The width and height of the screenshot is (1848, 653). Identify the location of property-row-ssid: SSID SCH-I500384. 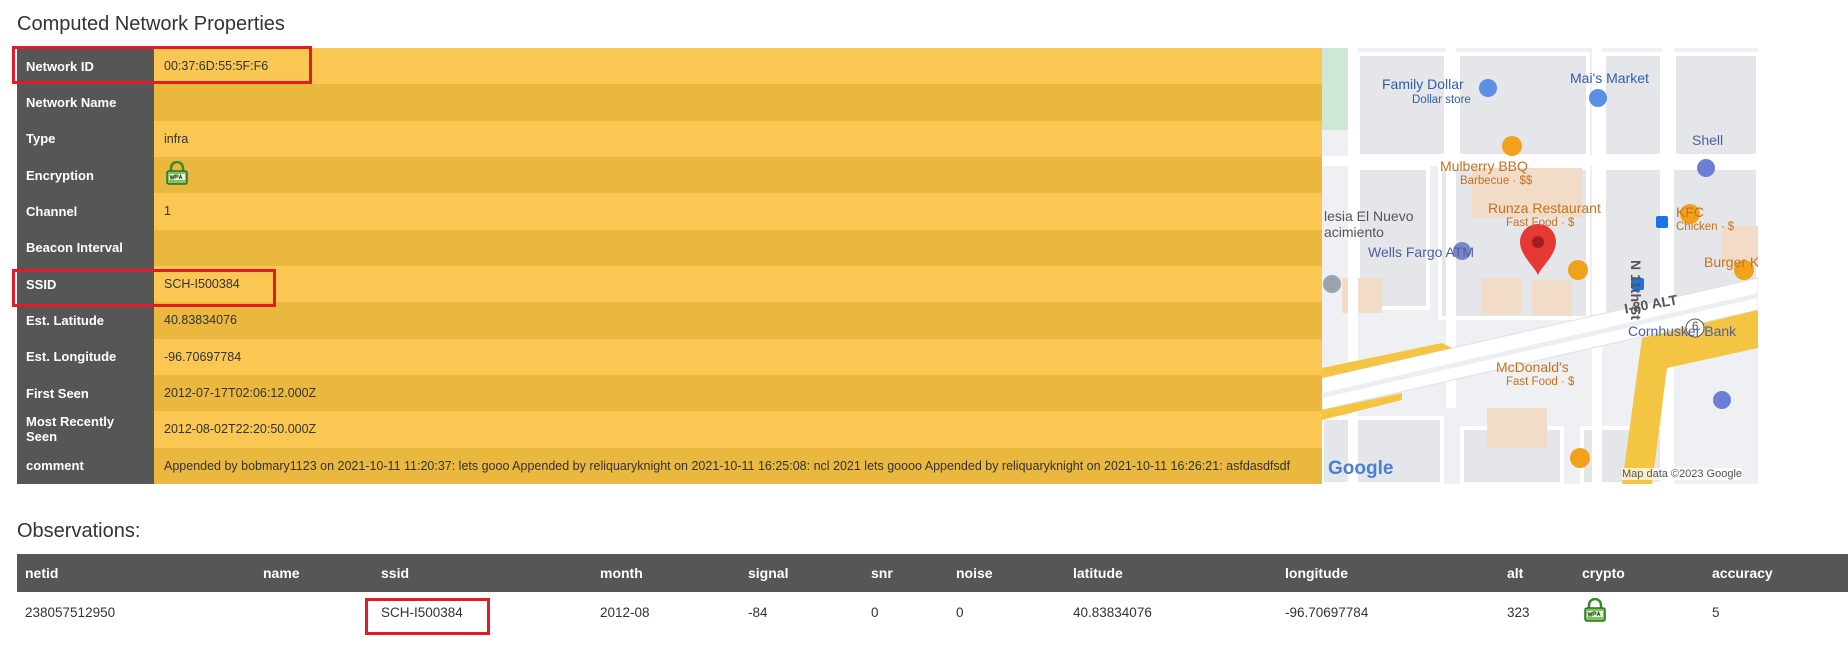
(669, 284).